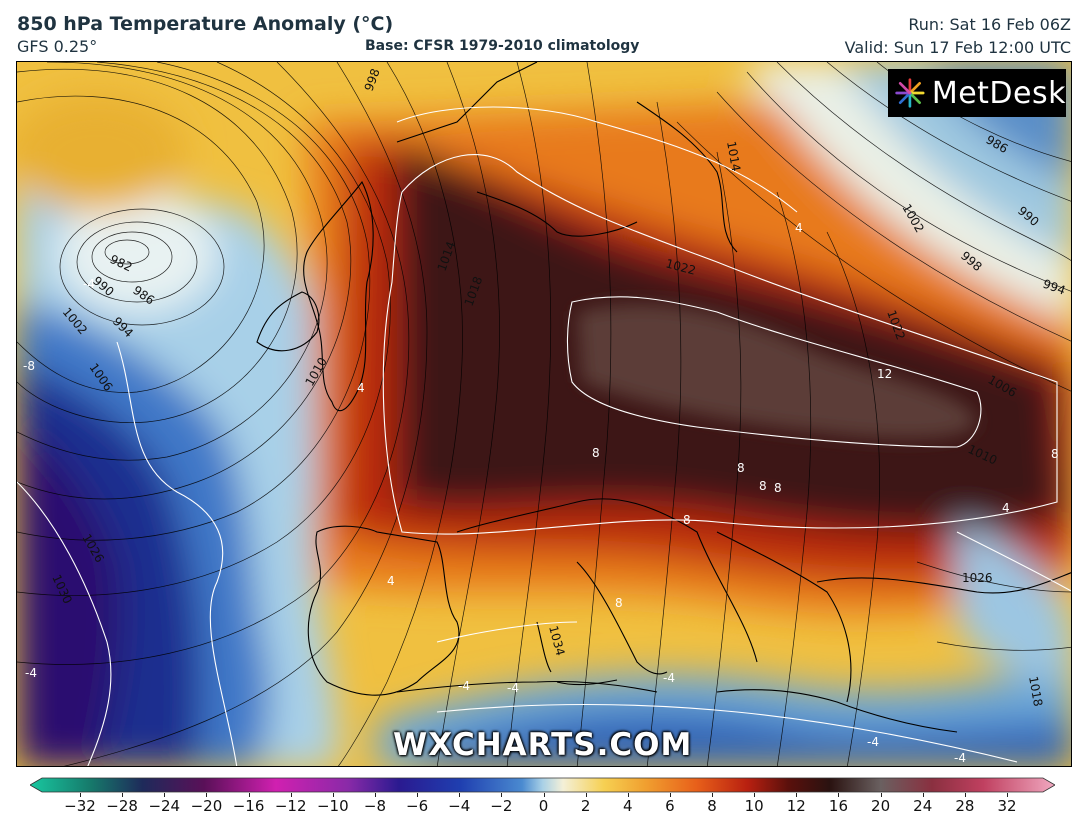  What do you see at coordinates (501, 806) in the screenshot?
I see `colorbar-tick-label: −2` at bounding box center [501, 806].